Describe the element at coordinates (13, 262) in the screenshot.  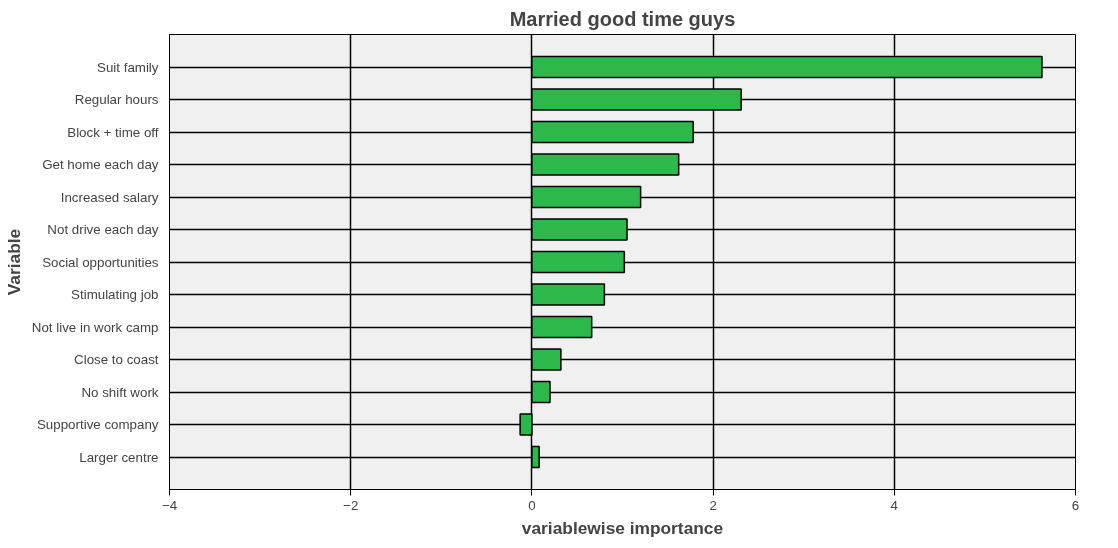
I see `y-axis-title: Variable` at that location.